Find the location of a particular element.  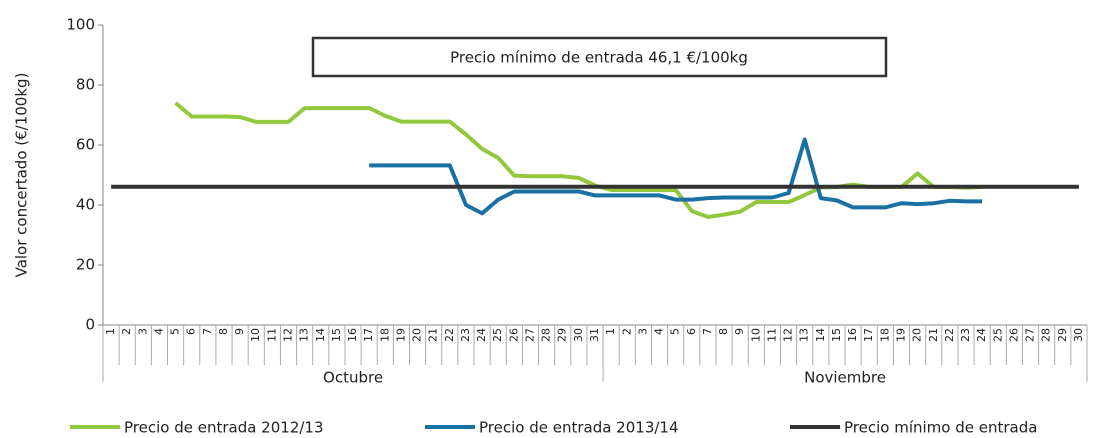

legend-label: Precio de entrada 2012/13 is located at coordinates (224, 428).